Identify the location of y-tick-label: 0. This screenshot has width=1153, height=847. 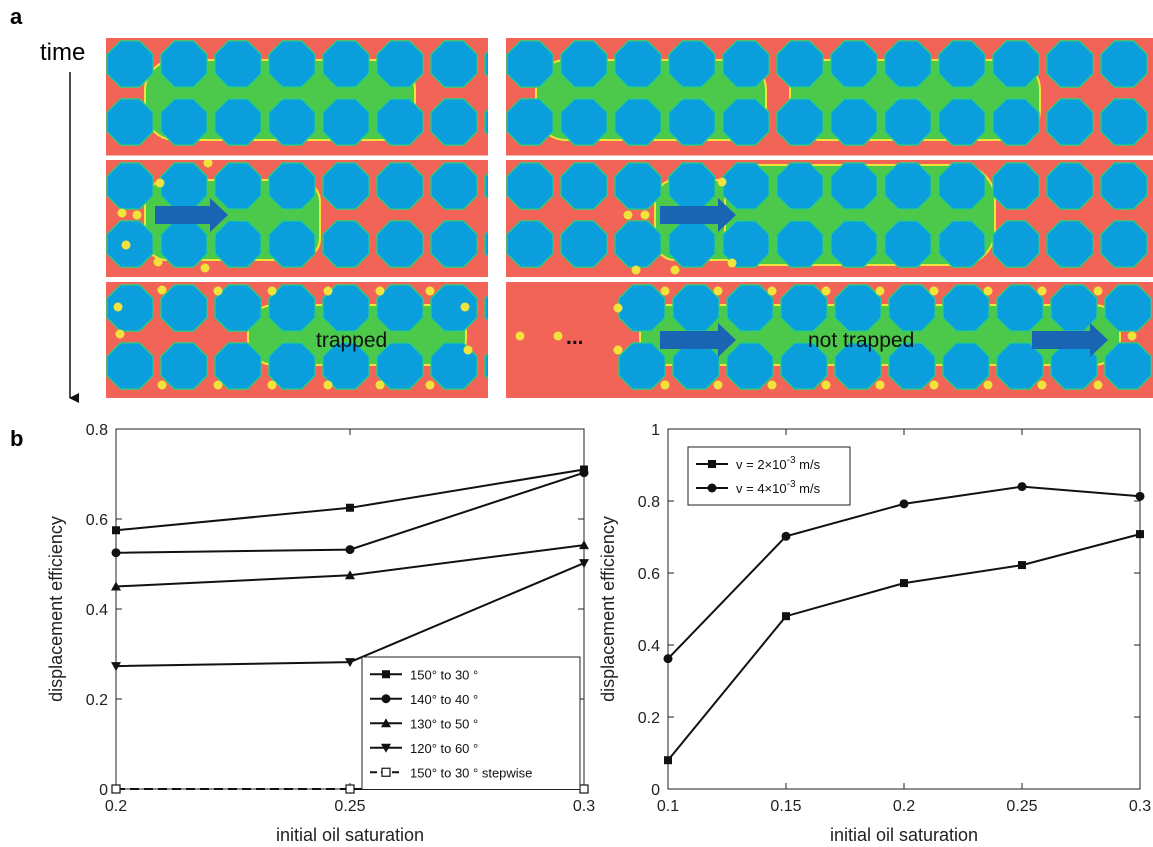
(655, 790).